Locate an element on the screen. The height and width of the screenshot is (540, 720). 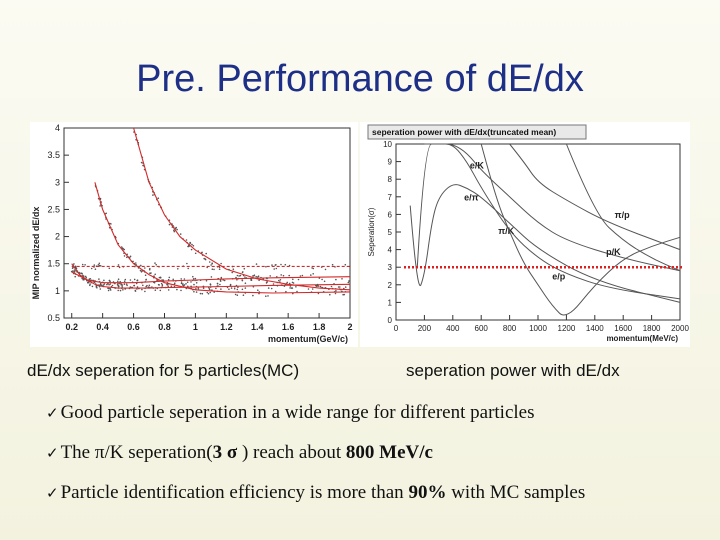
x-tick-label: 800 is located at coordinates (510, 328).